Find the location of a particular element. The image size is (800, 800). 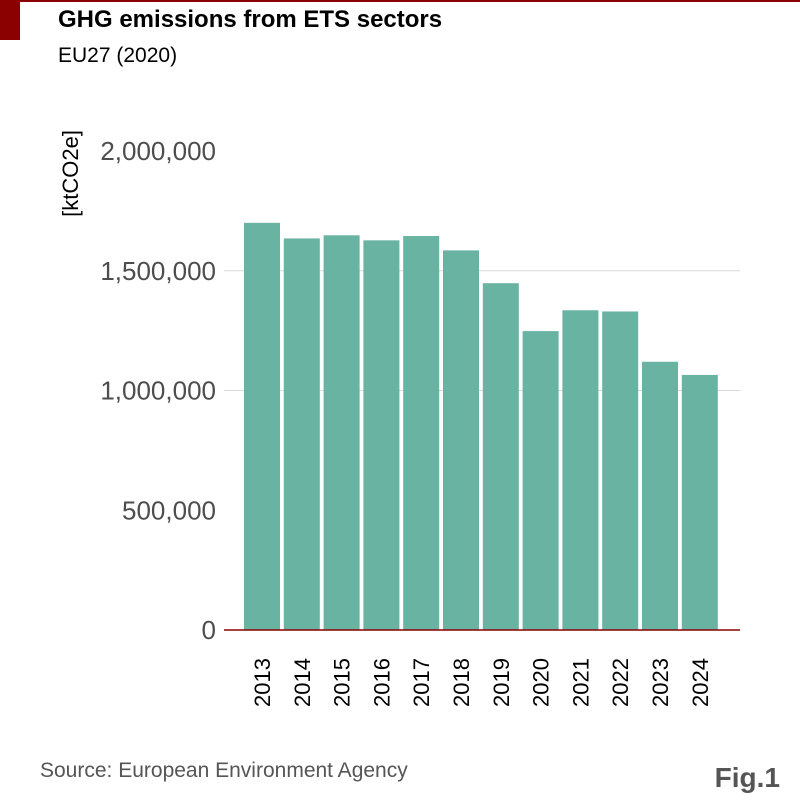

bar-2022 is located at coordinates (620, 470).